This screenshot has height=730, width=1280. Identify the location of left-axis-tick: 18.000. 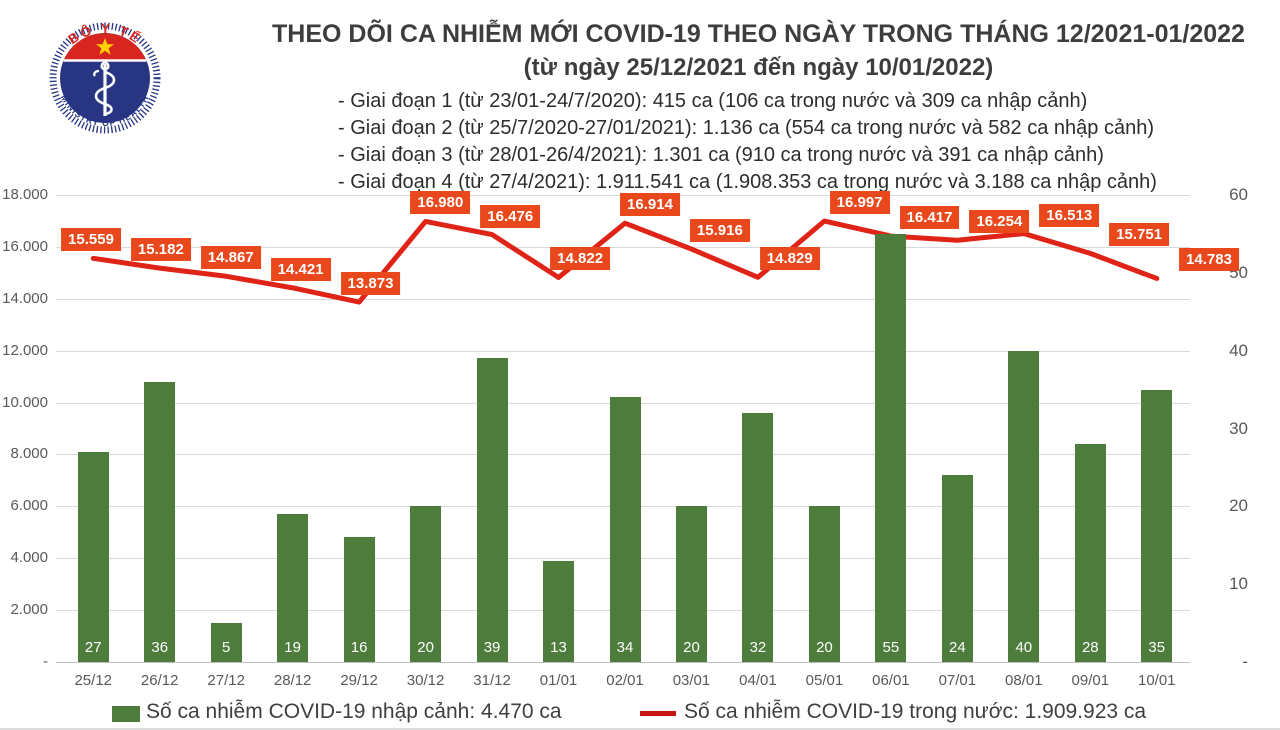
(25, 194).